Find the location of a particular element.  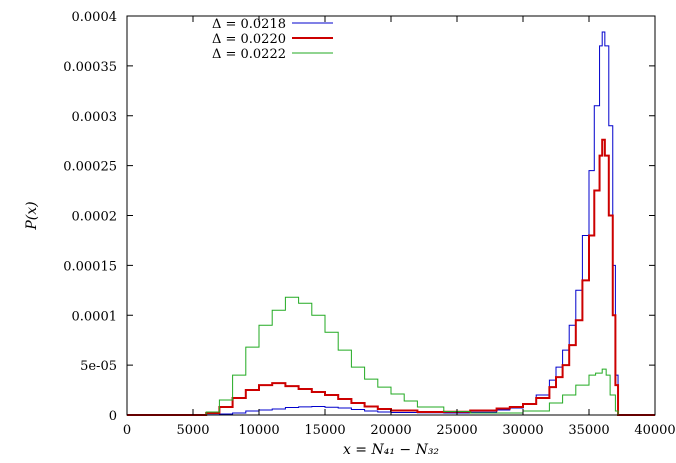

y-tick-label: 0.00025 is located at coordinates (90, 167).